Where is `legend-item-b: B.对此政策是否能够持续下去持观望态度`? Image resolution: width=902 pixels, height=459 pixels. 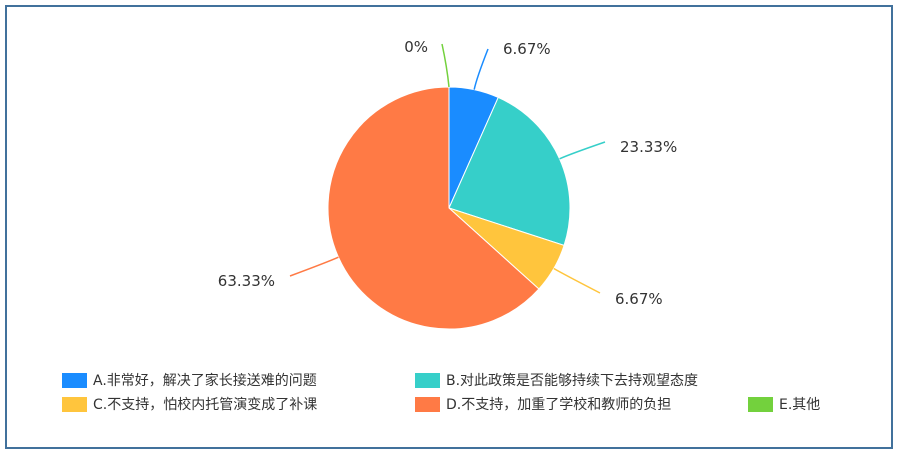
legend-item-b: B.对此政策是否能够持续下去持观望态度 is located at coordinates (556, 380).